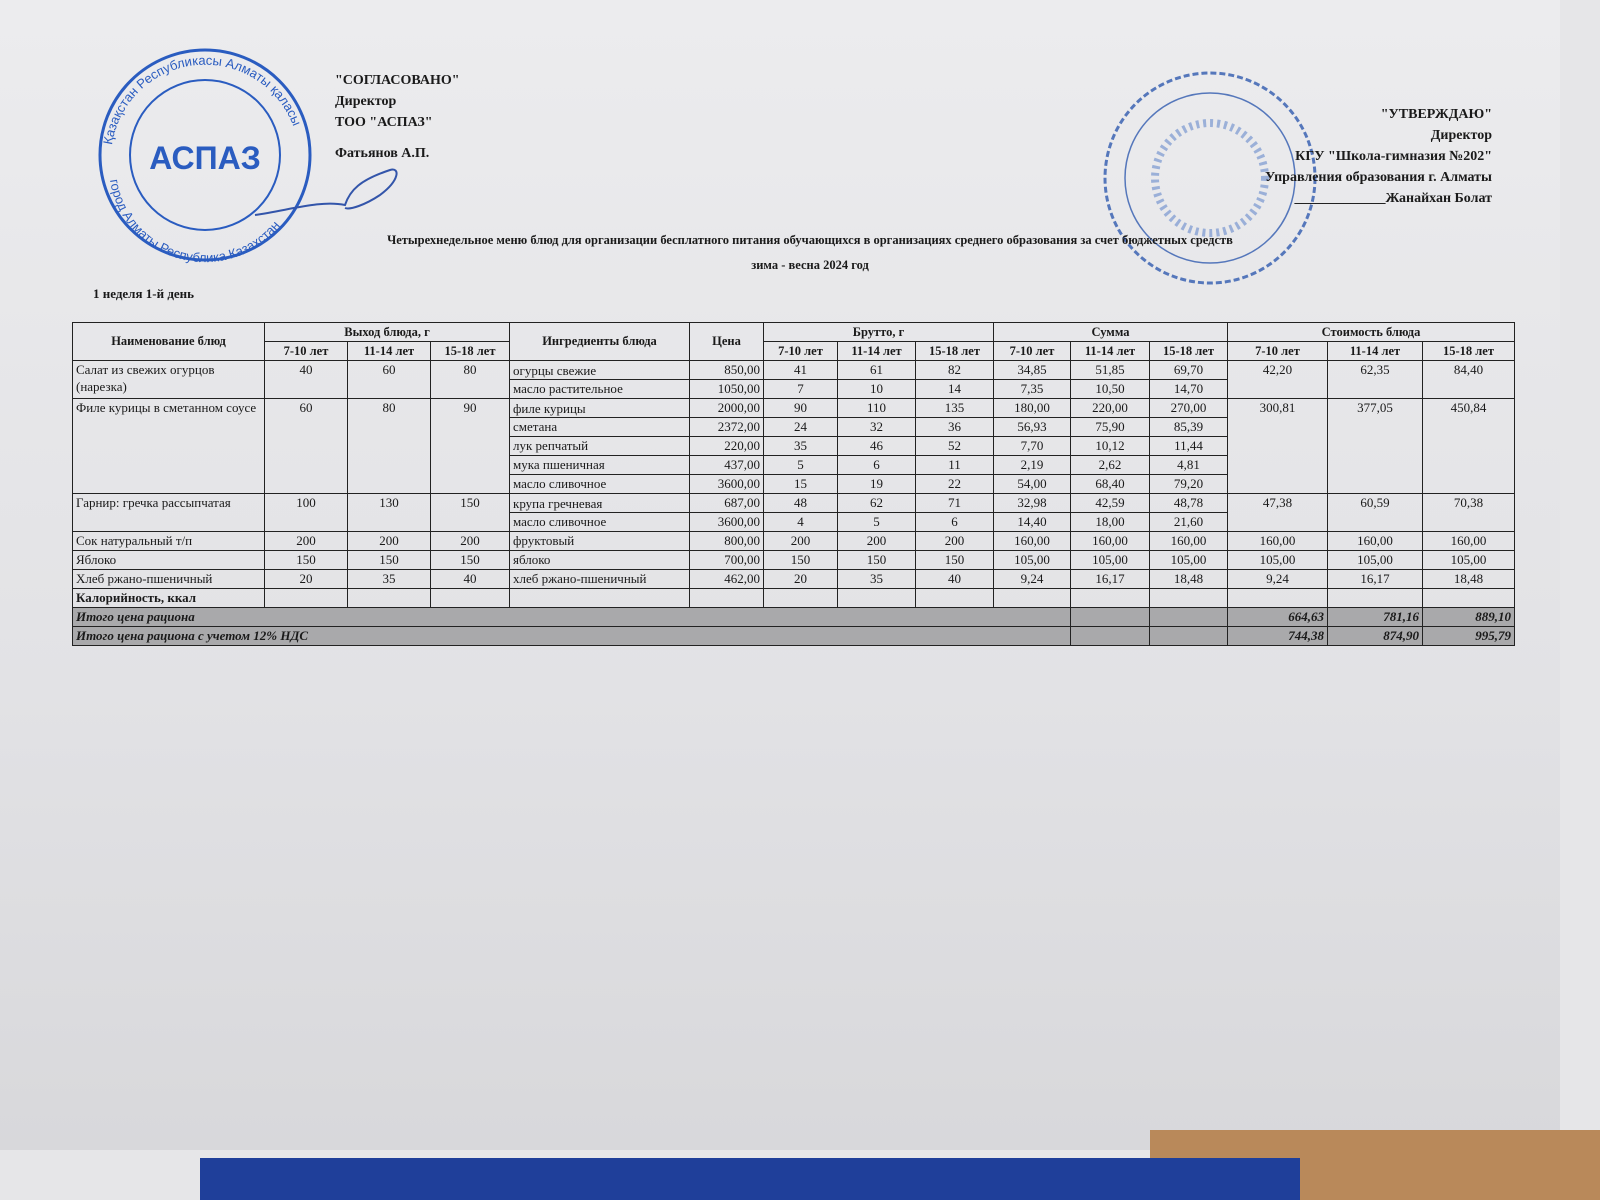 The height and width of the screenshot is (1200, 1600). What do you see at coordinates (306, 579) in the screenshot?
I see `dish-yield: 20` at bounding box center [306, 579].